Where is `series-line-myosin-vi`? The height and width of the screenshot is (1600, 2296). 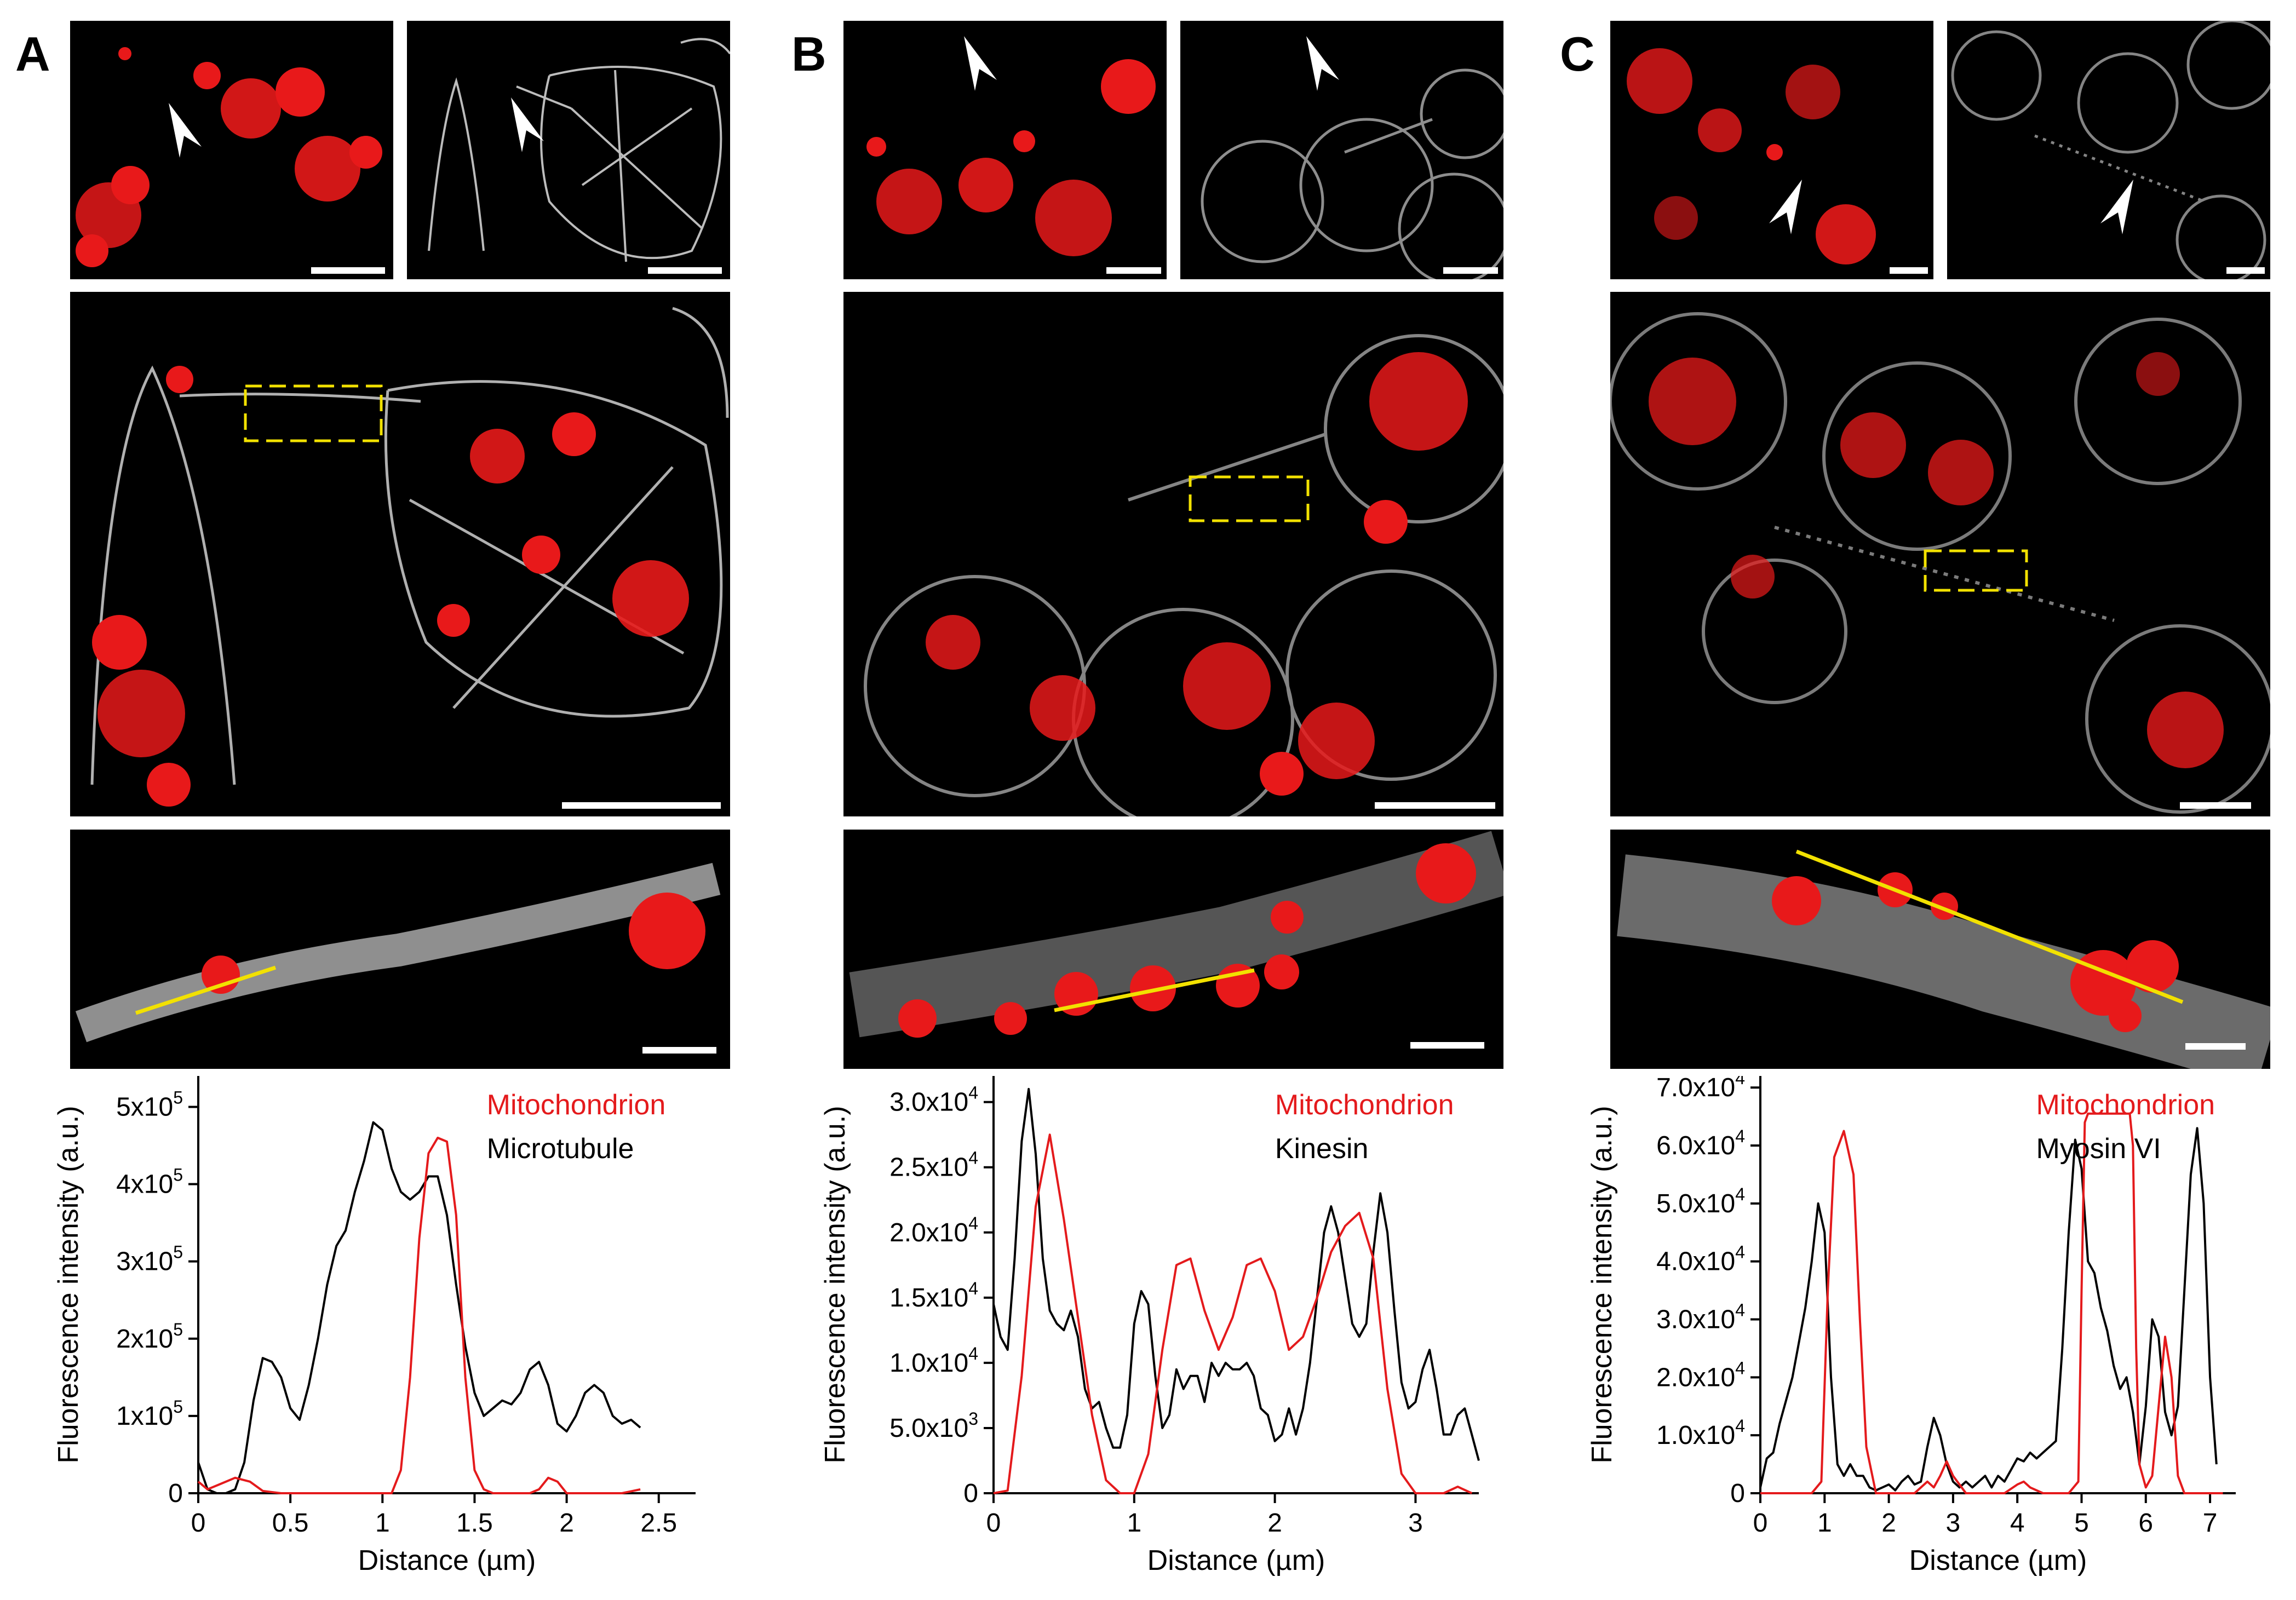
series-line-myosin-vi is located at coordinates (1989, 1309).